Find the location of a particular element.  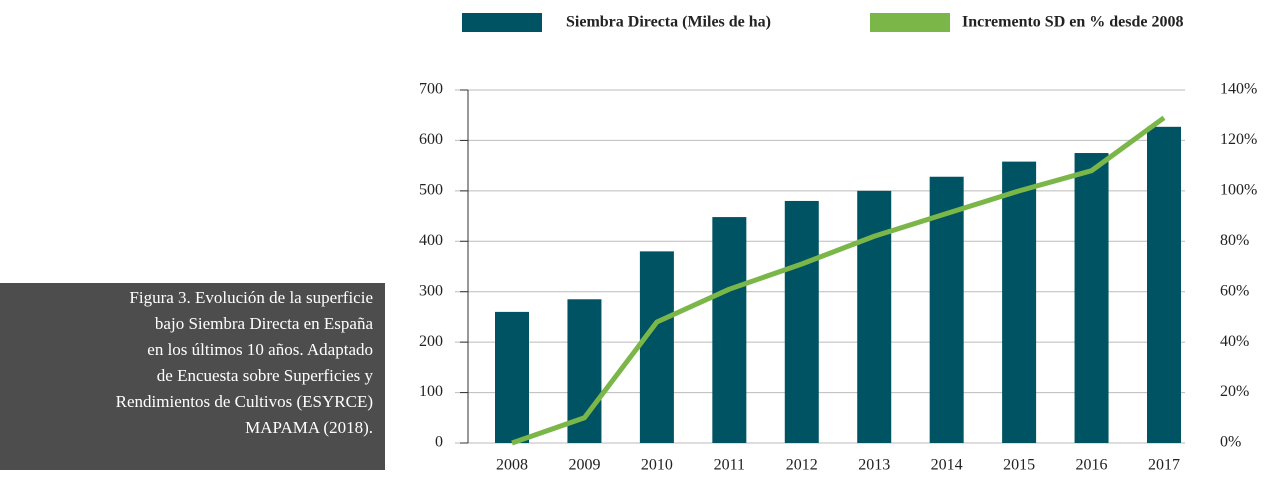

caption-line: de Encuesta sobre Superficies y is located at coordinates (265, 375).